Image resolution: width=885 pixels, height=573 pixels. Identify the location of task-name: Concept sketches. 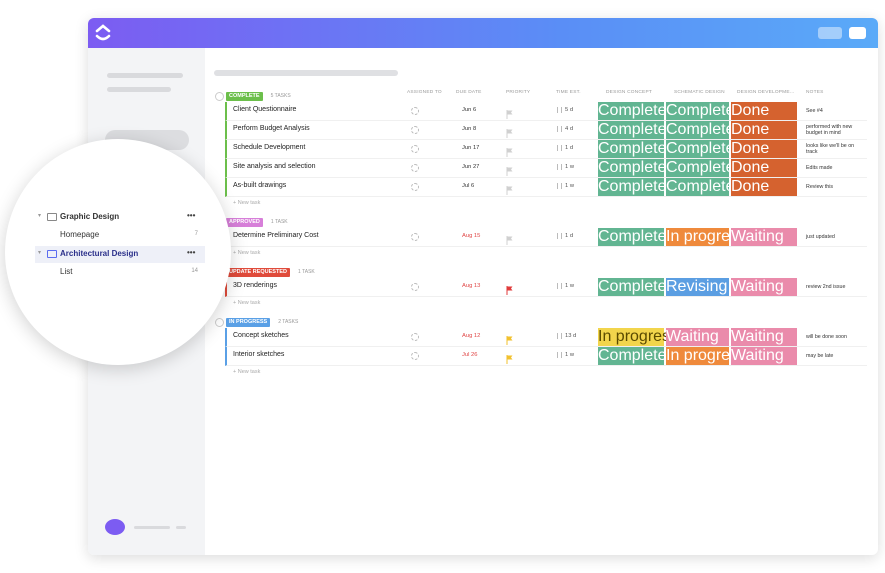
(261, 335).